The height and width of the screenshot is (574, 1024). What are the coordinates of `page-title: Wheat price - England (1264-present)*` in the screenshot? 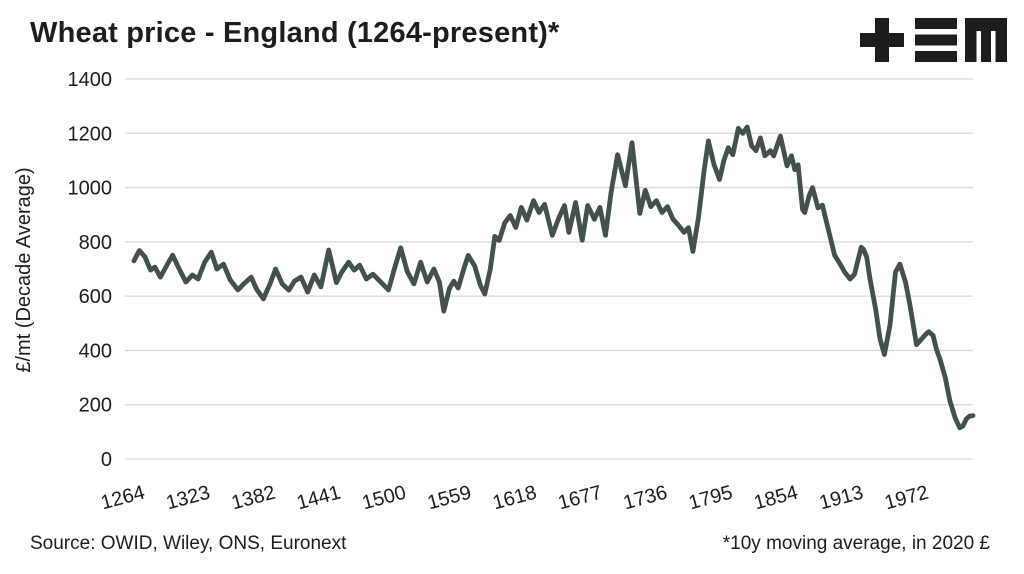 It's located at (295, 33).